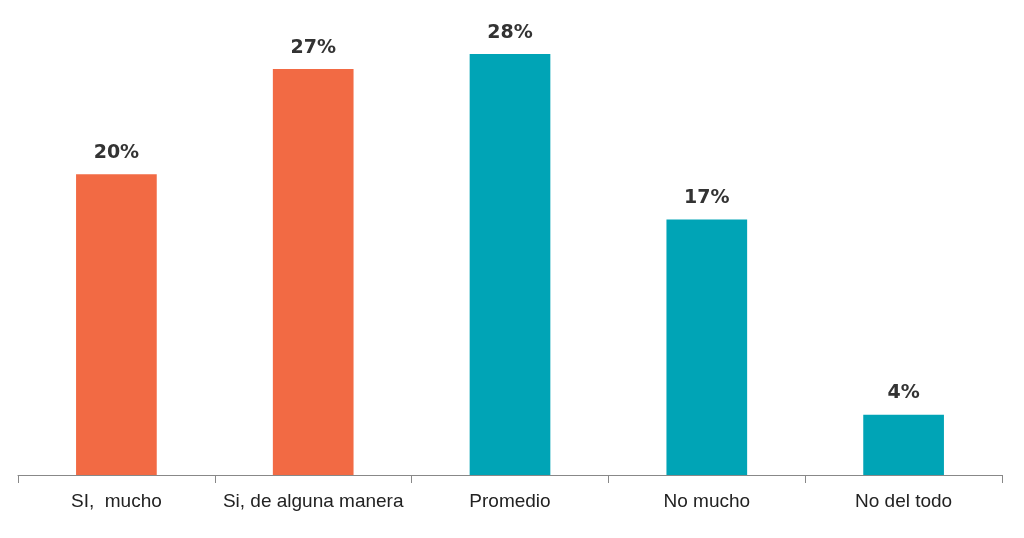  Describe the element at coordinates (904, 500) in the screenshot. I see `x-tick-label: No del todo` at that location.